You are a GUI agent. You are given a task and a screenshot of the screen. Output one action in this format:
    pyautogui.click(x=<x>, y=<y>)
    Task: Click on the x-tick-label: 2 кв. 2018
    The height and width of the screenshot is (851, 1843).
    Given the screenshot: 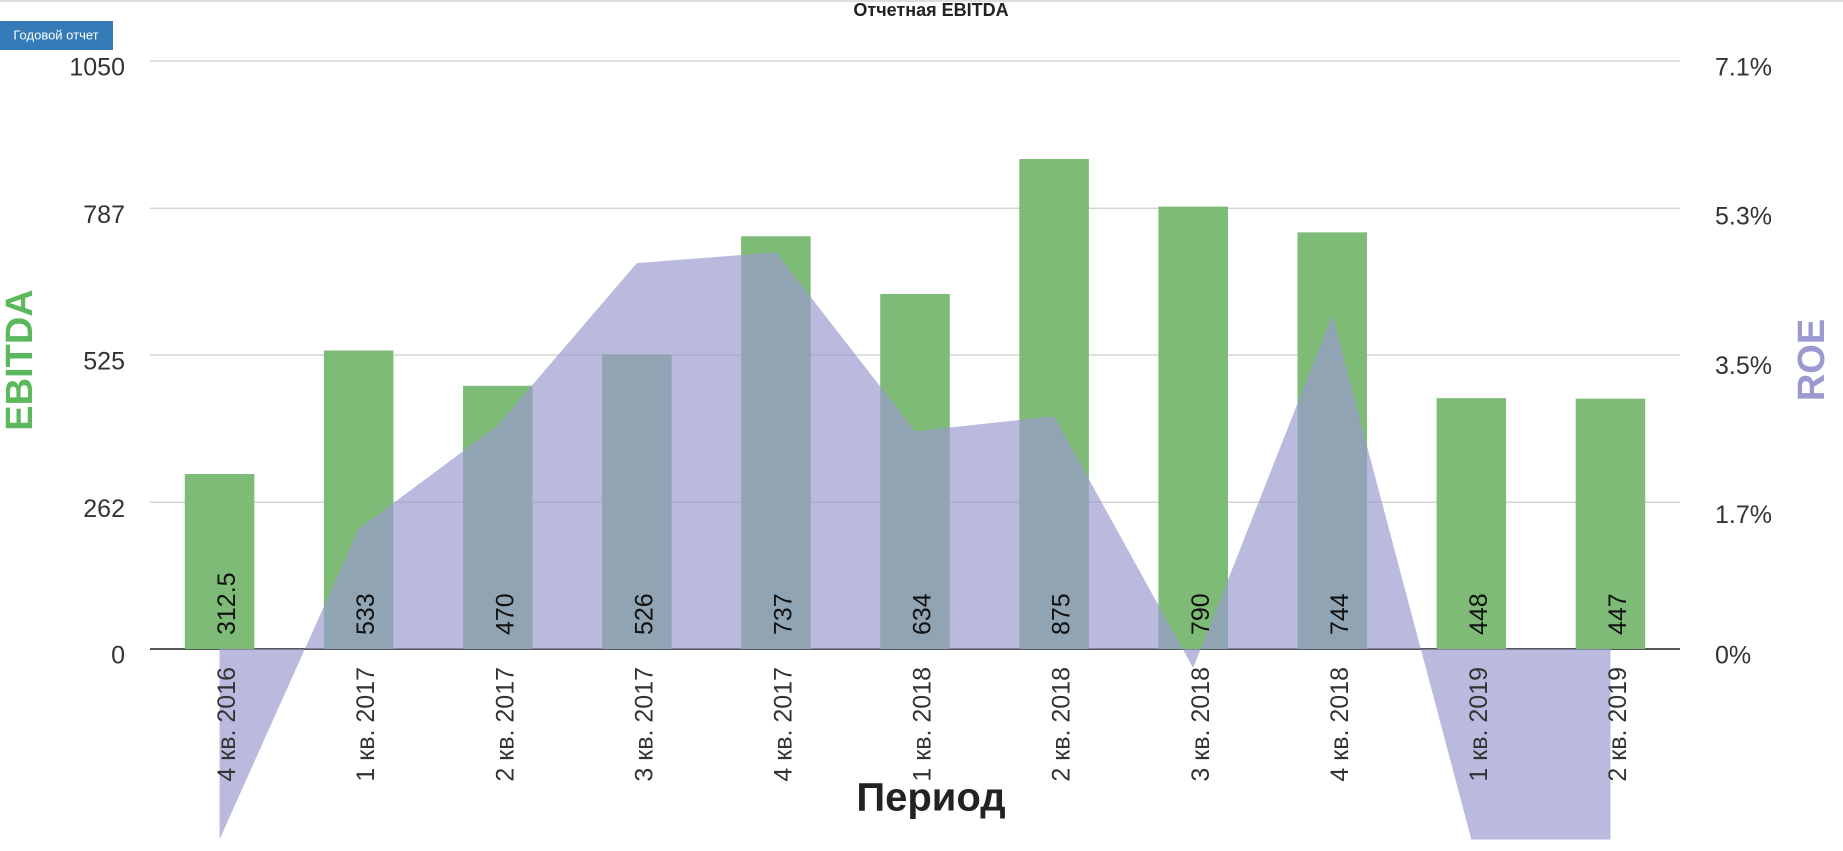 What is the action you would take?
    pyautogui.click(x=1062, y=724)
    